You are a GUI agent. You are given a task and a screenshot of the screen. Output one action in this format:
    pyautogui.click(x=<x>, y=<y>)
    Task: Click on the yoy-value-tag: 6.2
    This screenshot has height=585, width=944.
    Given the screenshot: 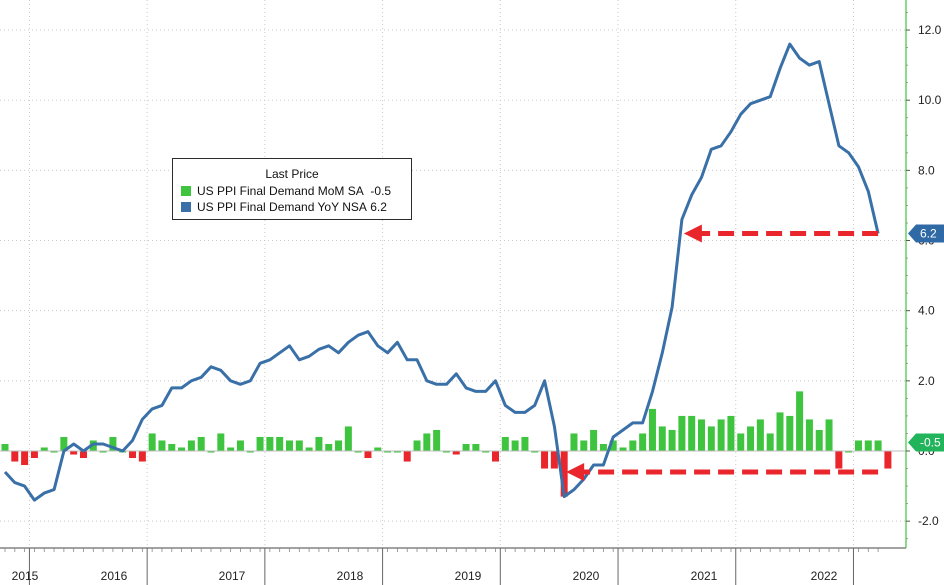 What is the action you would take?
    pyautogui.click(x=926, y=233)
    